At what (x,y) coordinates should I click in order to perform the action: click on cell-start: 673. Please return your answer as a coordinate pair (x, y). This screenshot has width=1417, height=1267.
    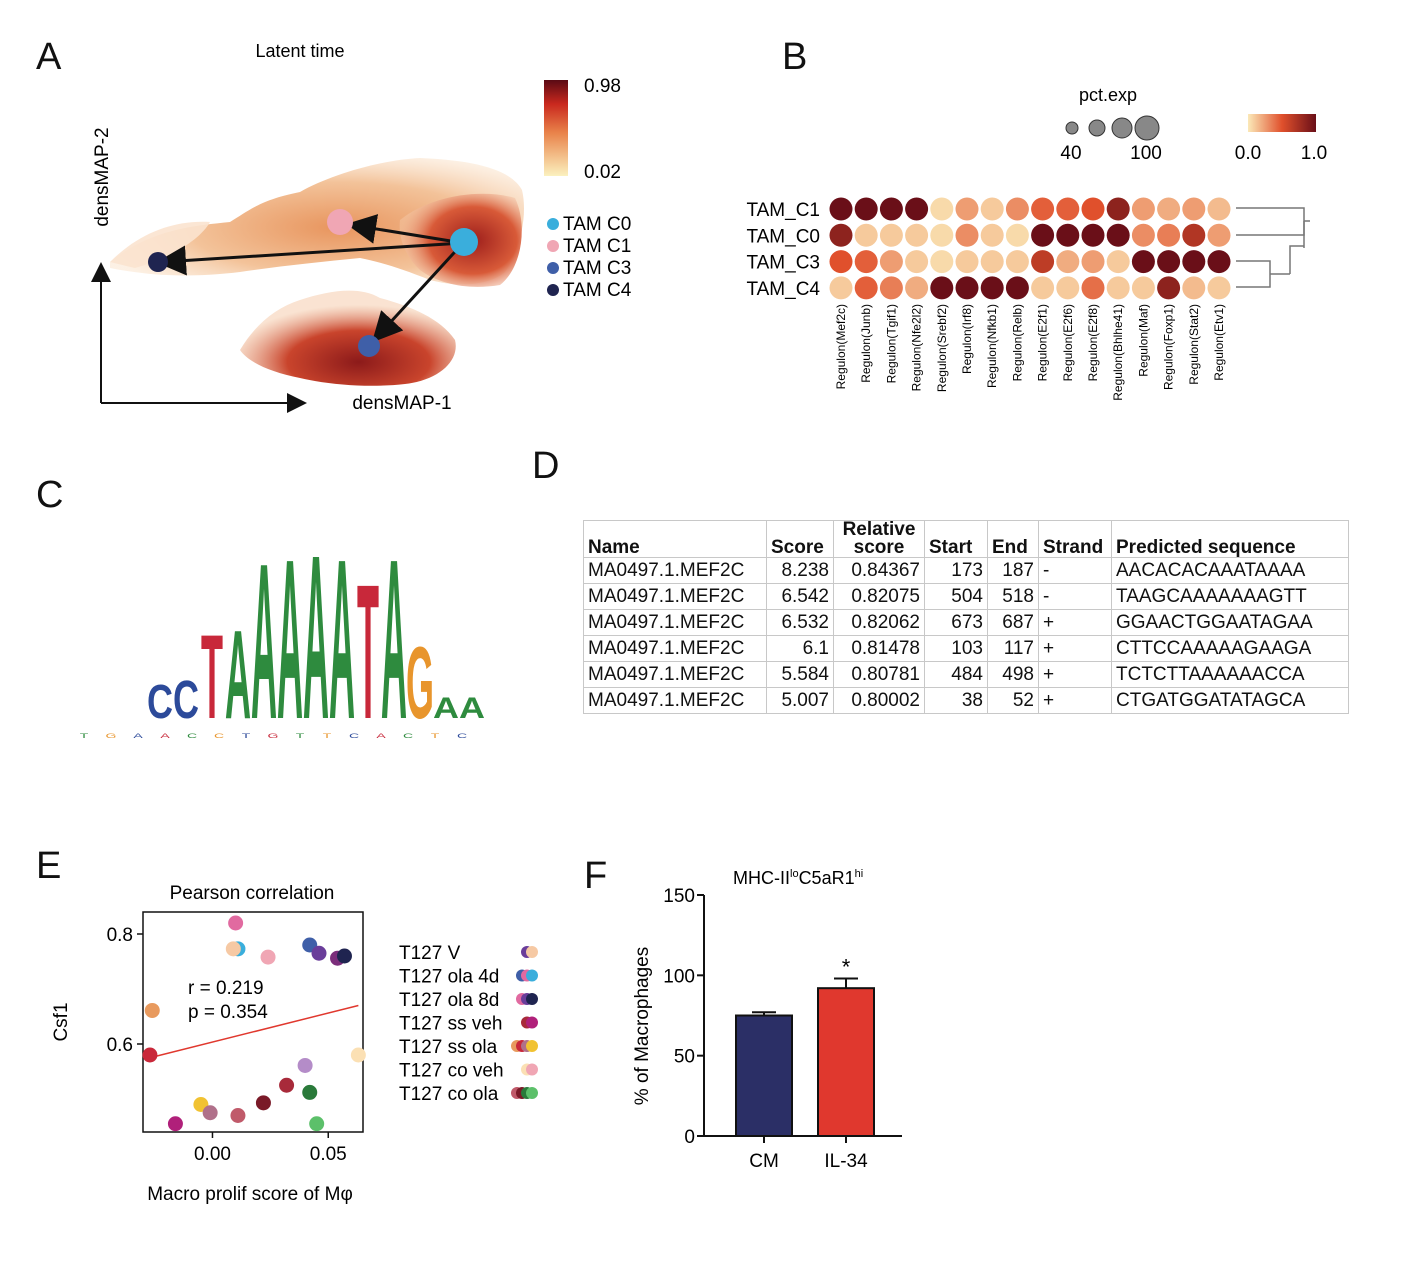
    Looking at the image, I should click on (956, 622).